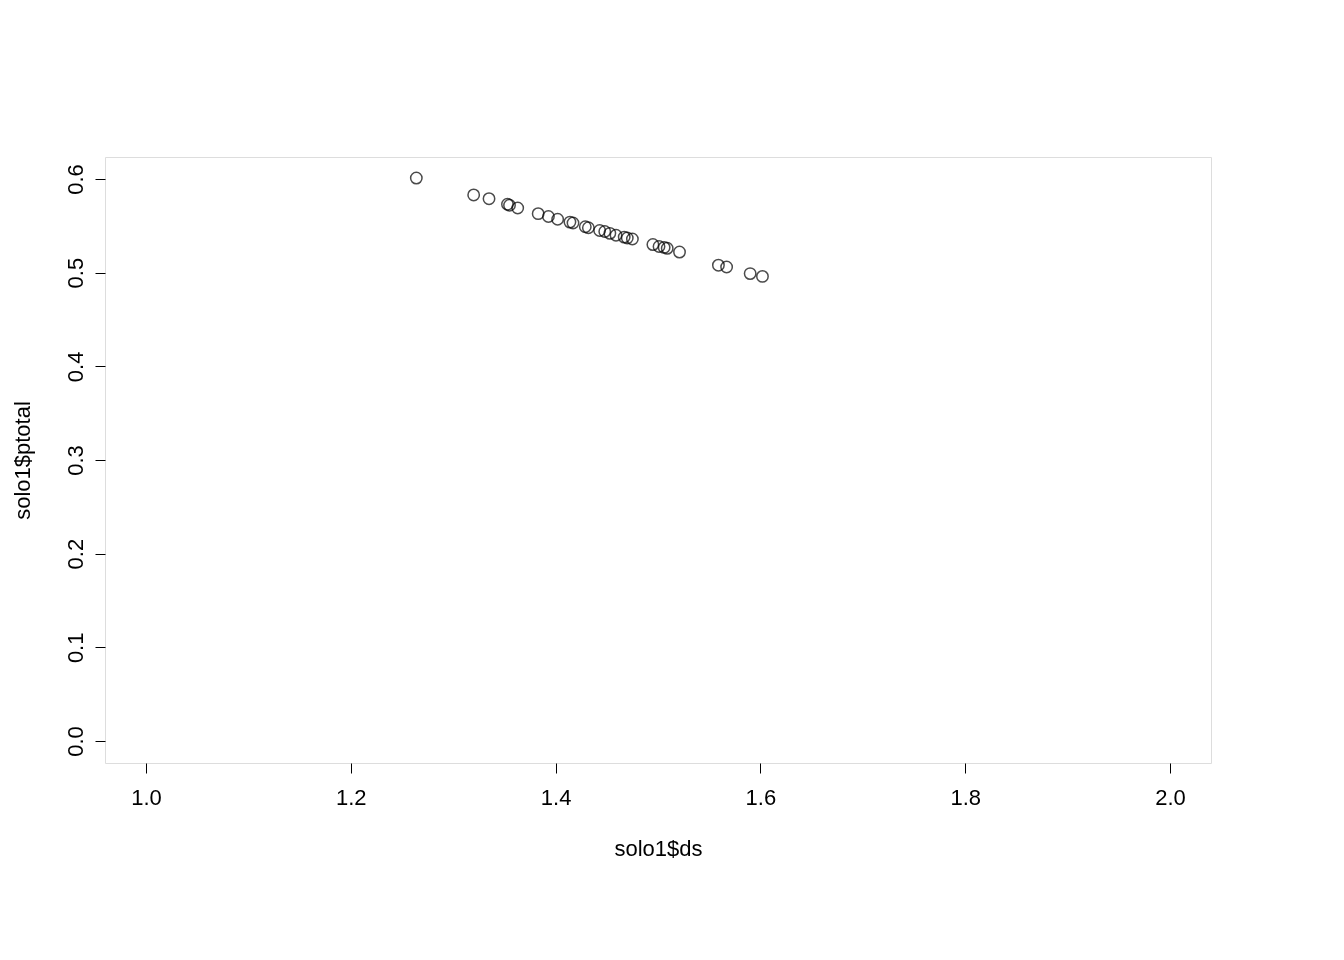  I want to click on y-tick-label: 0.3, so click(75, 460).